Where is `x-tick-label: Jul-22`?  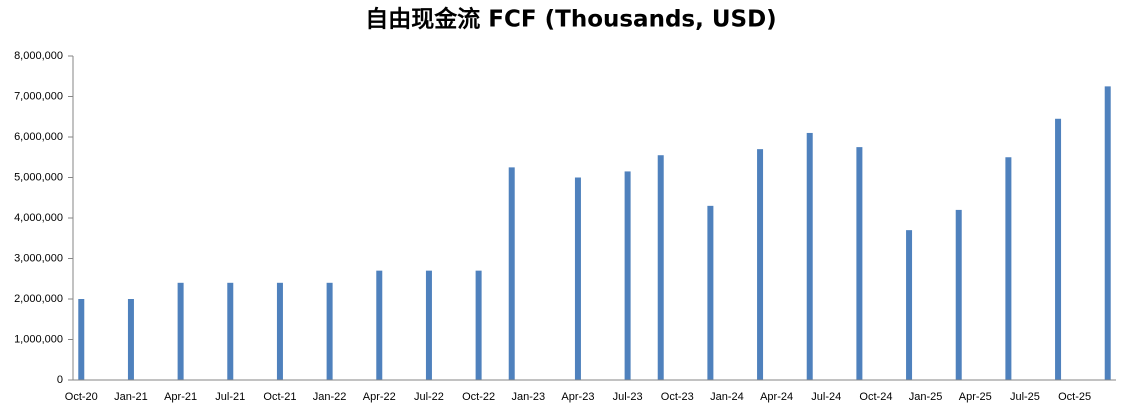 x-tick-label: Jul-22 is located at coordinates (429, 397).